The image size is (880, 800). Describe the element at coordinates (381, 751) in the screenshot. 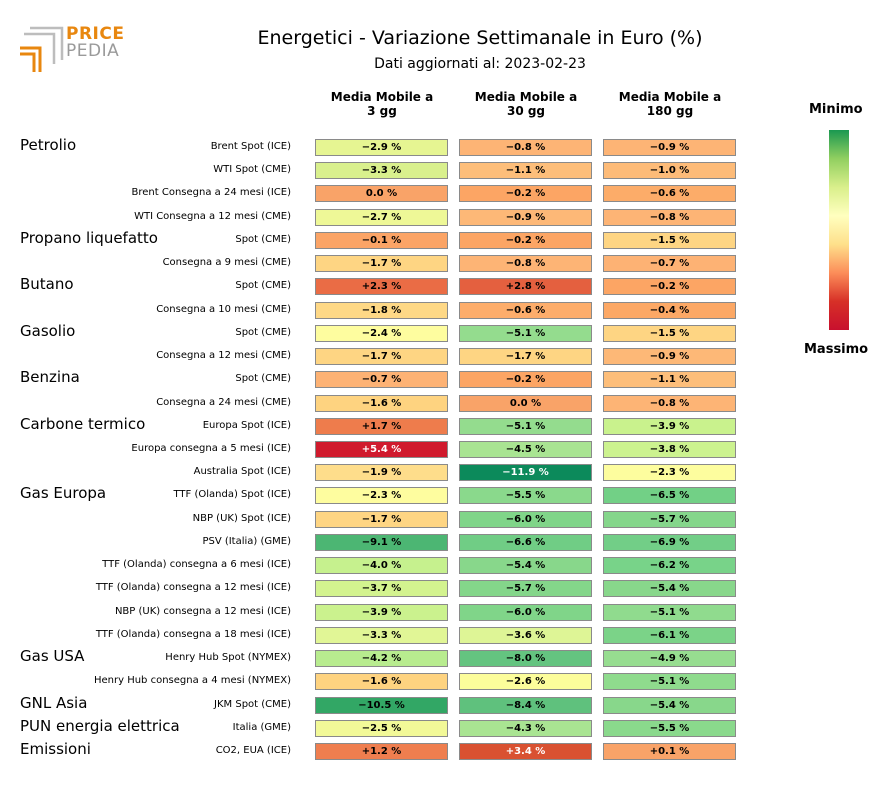

I see `heatmap-cell: +1.2 %` at that location.